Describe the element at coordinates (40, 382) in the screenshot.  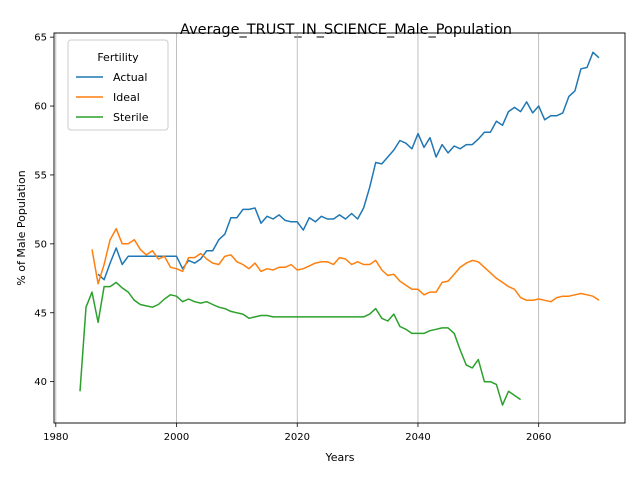
I see `y-tick-label: 40` at that location.